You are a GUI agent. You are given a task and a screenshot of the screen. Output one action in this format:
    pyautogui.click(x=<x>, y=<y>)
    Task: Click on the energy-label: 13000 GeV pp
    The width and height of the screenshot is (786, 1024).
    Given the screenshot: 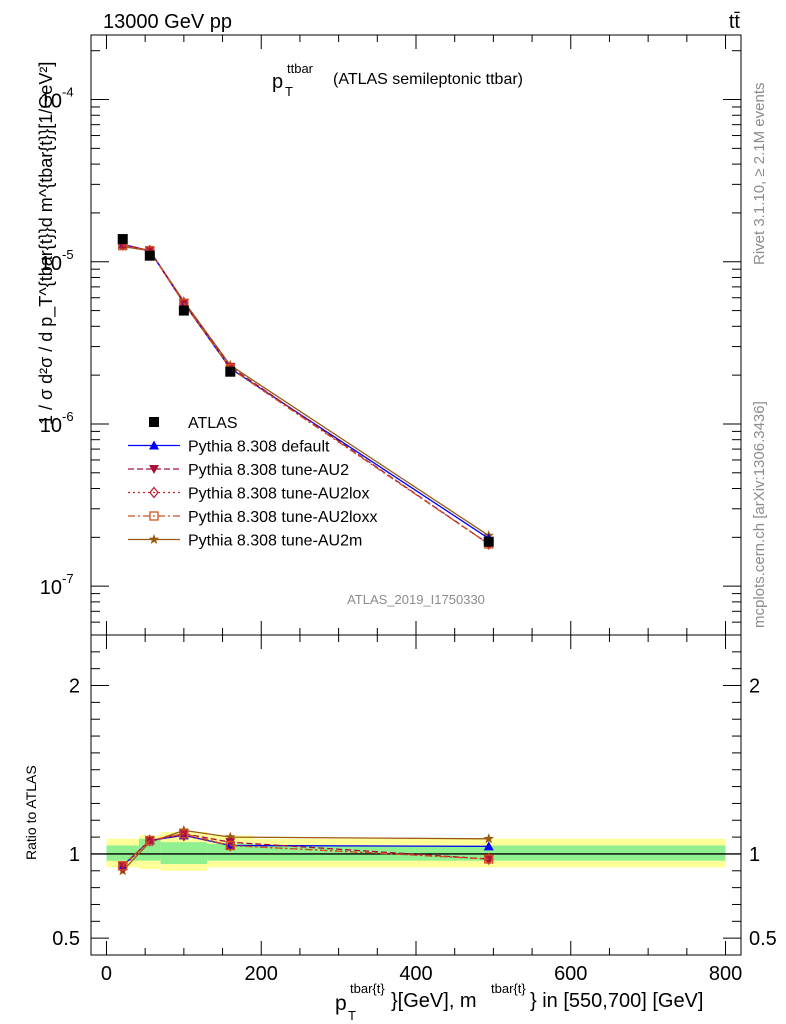 What is the action you would take?
    pyautogui.click(x=167, y=22)
    